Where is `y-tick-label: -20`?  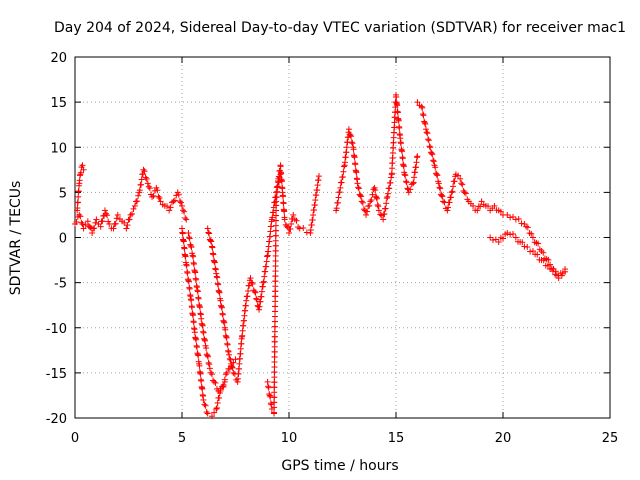 y-tick-label: -20 is located at coordinates (56, 419).